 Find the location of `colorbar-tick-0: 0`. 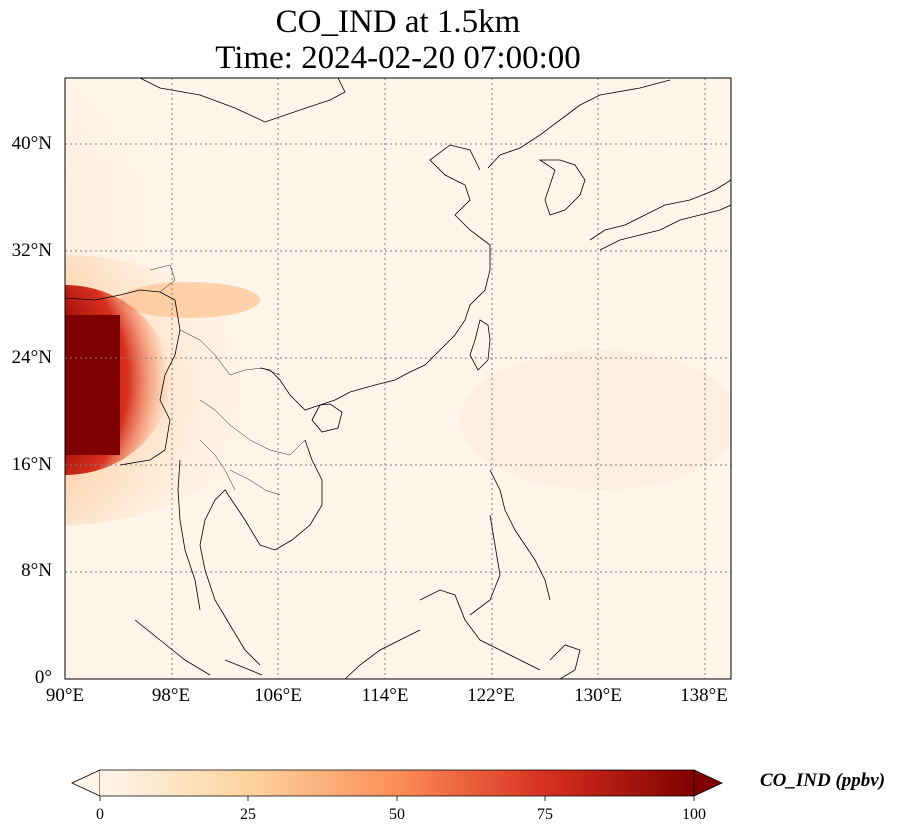

colorbar-tick-0: 0 is located at coordinates (100, 814).